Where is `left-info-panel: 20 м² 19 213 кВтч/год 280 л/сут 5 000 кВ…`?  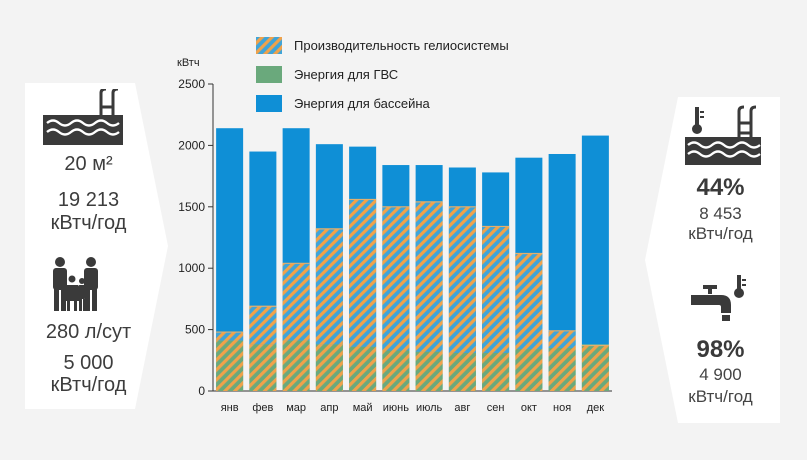
left-info-panel: 20 м² 19 213 кВтч/год 280 л/сут 5 000 кВ… is located at coordinates (96, 246).